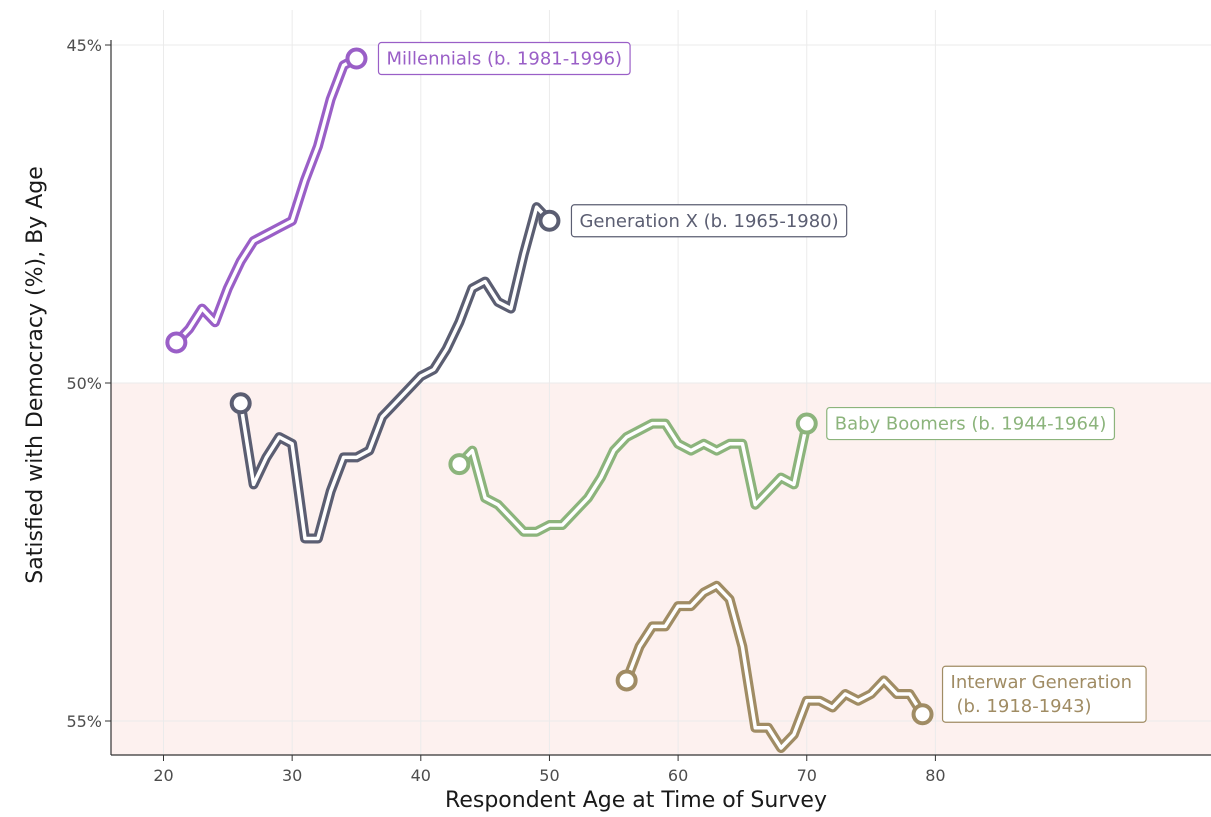 This screenshot has height=817, width=1211. What do you see at coordinates (421, 775) in the screenshot?
I see `x-tick-label: 40` at bounding box center [421, 775].